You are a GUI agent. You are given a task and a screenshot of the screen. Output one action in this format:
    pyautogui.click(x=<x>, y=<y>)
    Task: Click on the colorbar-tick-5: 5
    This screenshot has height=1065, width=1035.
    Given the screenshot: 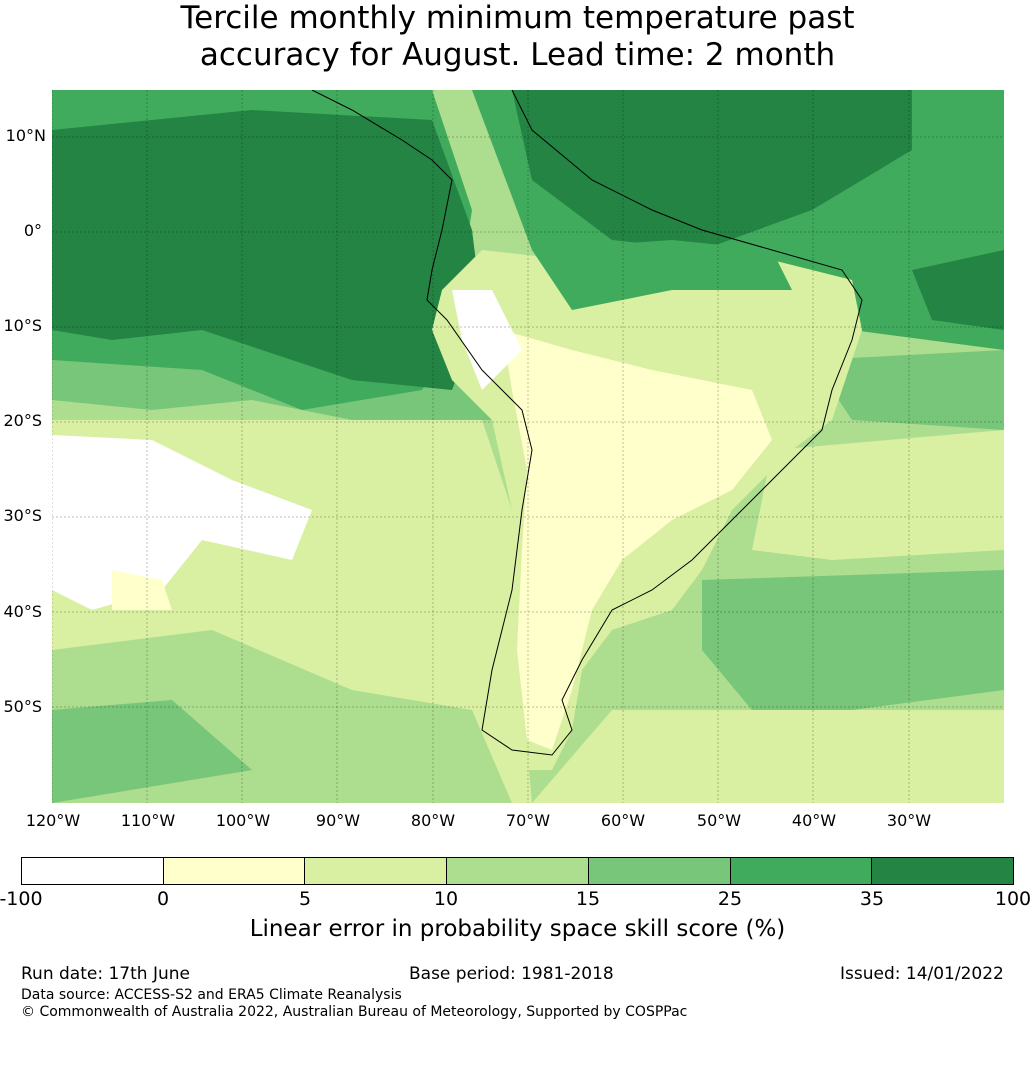 What is the action you would take?
    pyautogui.click(x=305, y=899)
    